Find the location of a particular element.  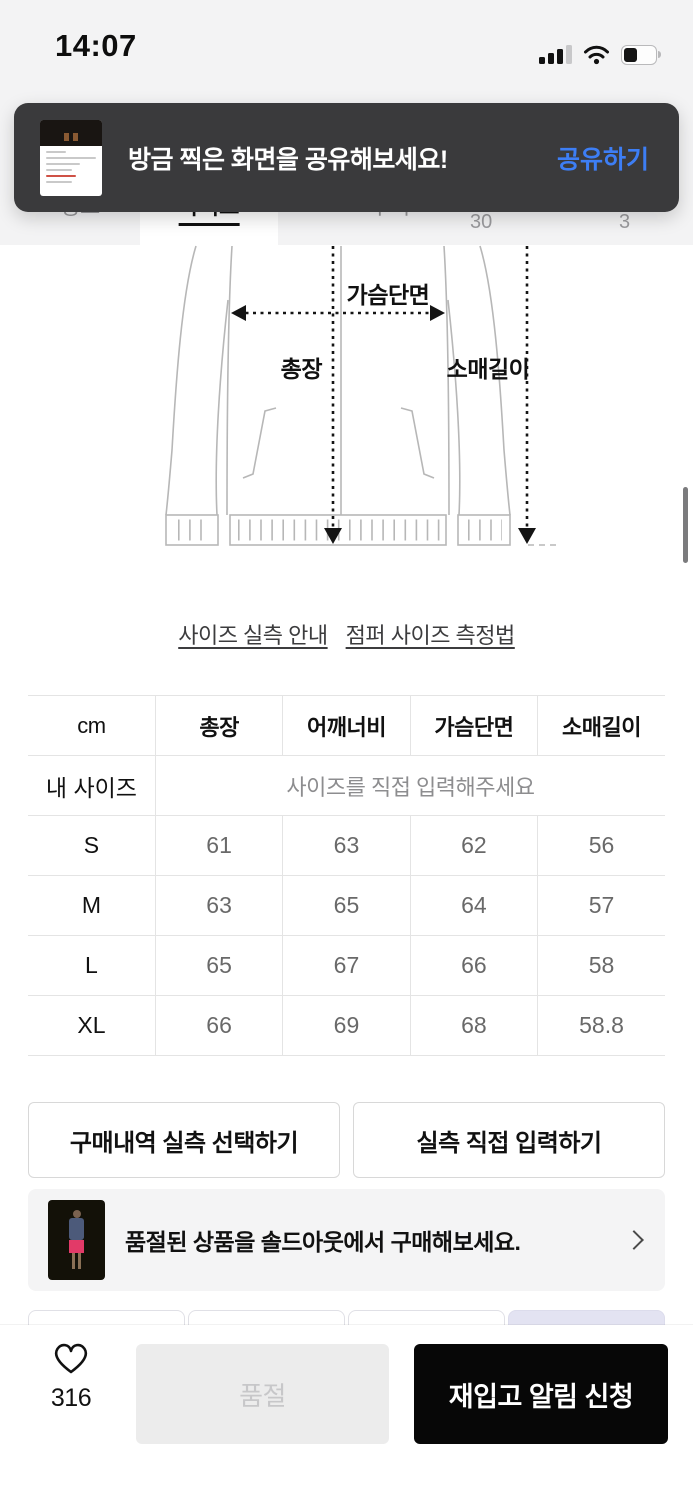

my-size-row: 내 사이즈 사이즈를 직접 입력해주세요 is located at coordinates (346, 785).